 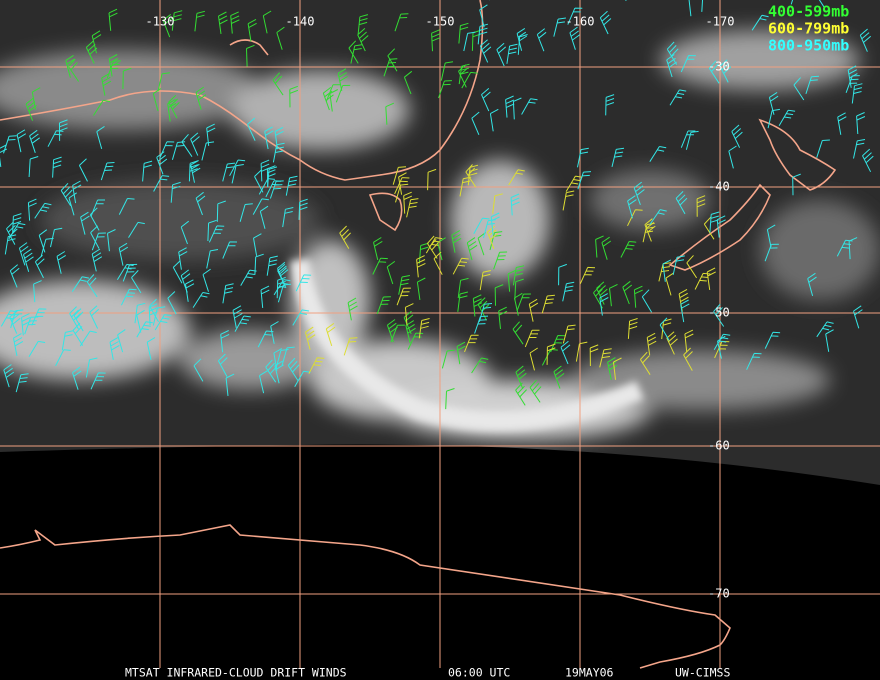 I want to click on legend-entry: 400-599mb, so click(x=808, y=12).